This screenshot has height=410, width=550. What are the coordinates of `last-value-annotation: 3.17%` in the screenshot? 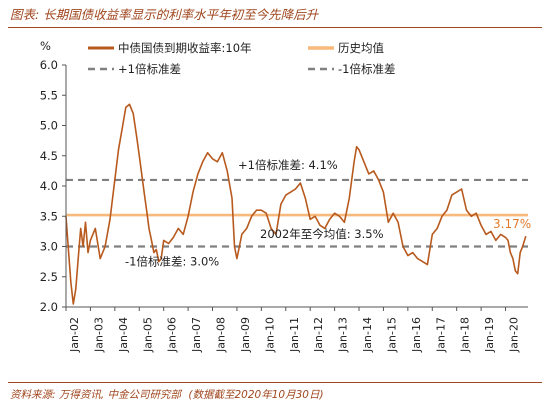 It's located at (512, 224).